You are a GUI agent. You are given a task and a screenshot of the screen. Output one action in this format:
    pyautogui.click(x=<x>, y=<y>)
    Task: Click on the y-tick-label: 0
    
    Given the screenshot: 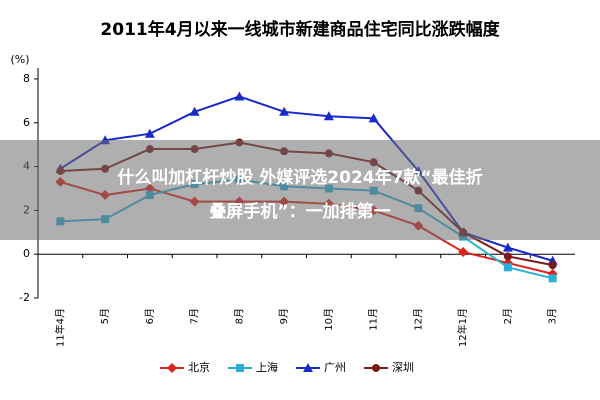 What is the action you would take?
    pyautogui.click(x=26, y=253)
    